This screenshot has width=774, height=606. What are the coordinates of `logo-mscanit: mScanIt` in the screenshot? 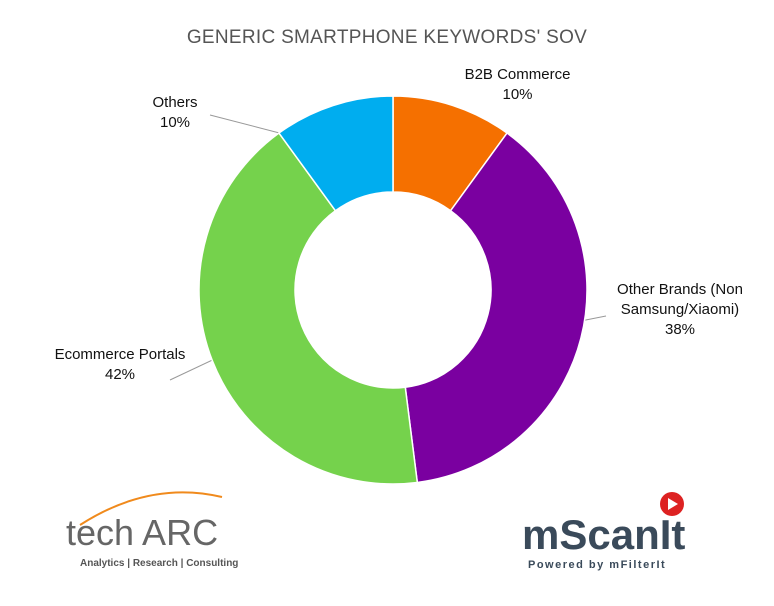 It's located at (603, 534).